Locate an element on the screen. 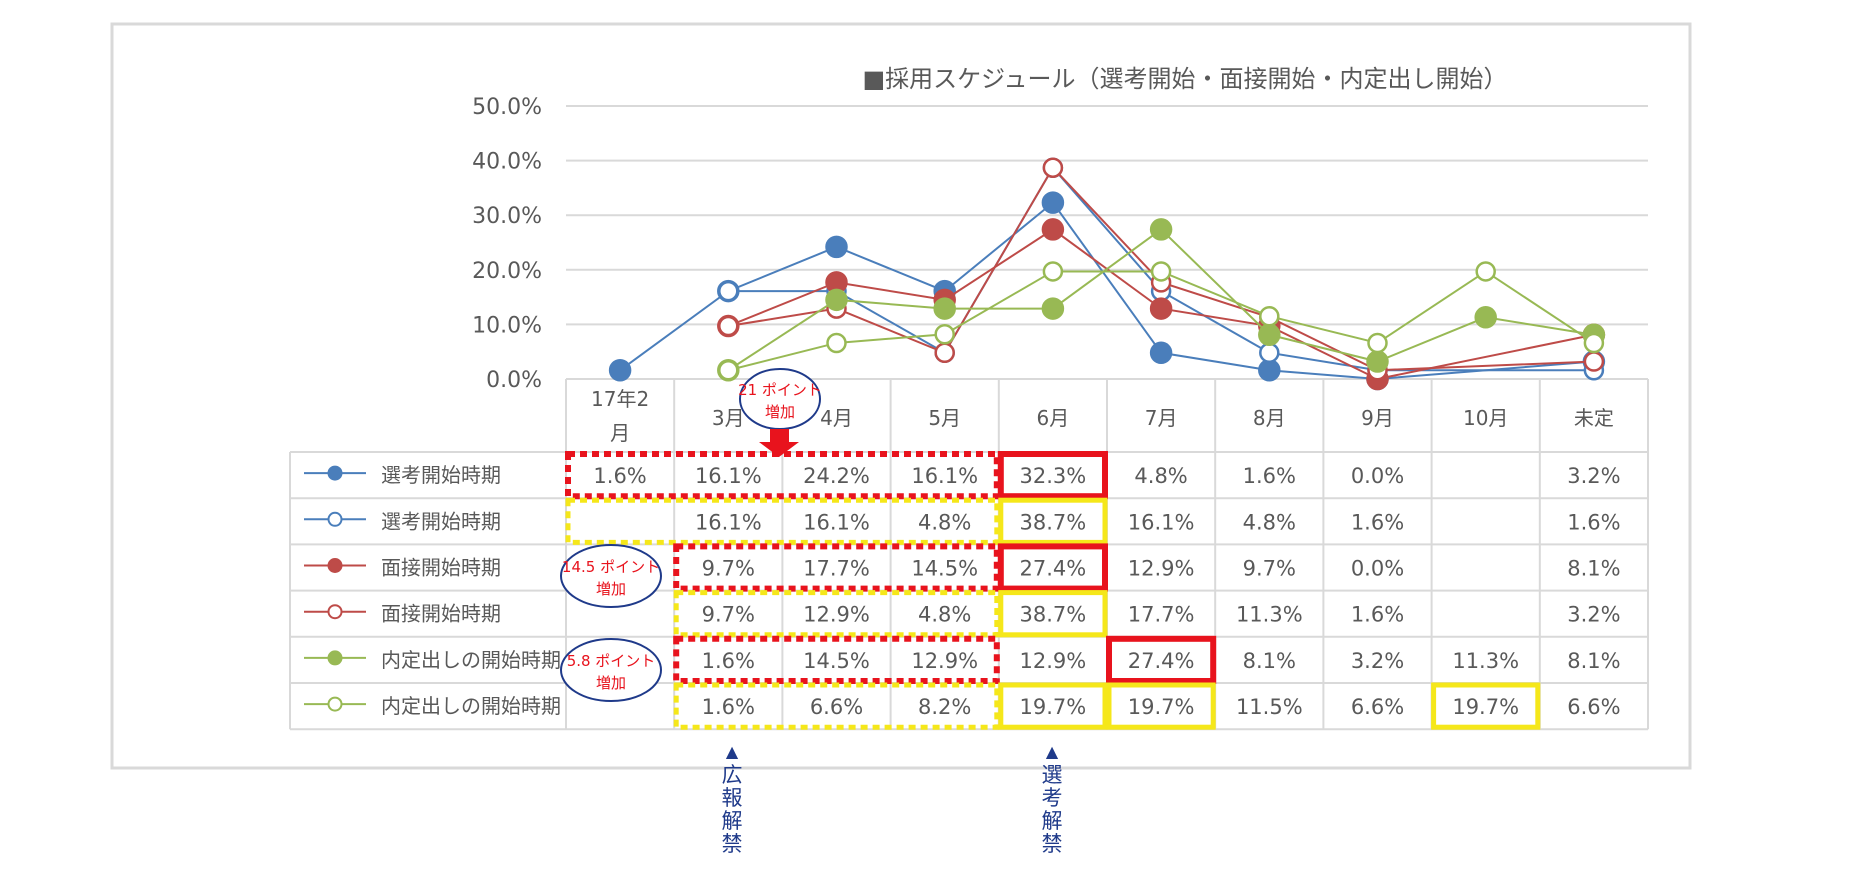 The height and width of the screenshot is (874, 1850). x-category-label: 8月 is located at coordinates (1269, 418).